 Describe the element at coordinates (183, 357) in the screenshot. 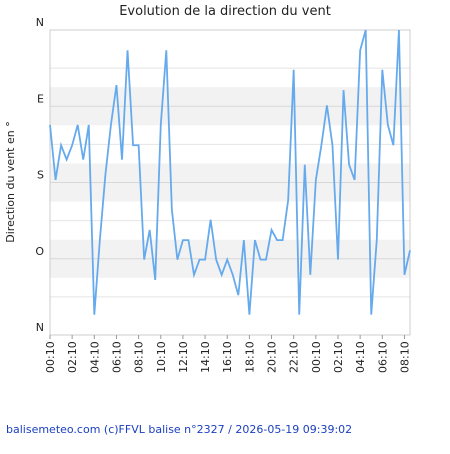

I see `x-tick-label: 12:10` at that location.